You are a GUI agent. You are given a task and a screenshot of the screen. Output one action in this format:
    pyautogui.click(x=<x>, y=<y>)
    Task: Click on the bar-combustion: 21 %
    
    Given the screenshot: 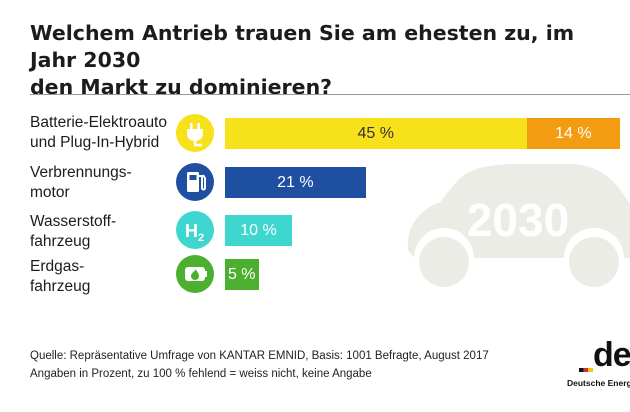 What is the action you would take?
    pyautogui.click(x=295, y=182)
    